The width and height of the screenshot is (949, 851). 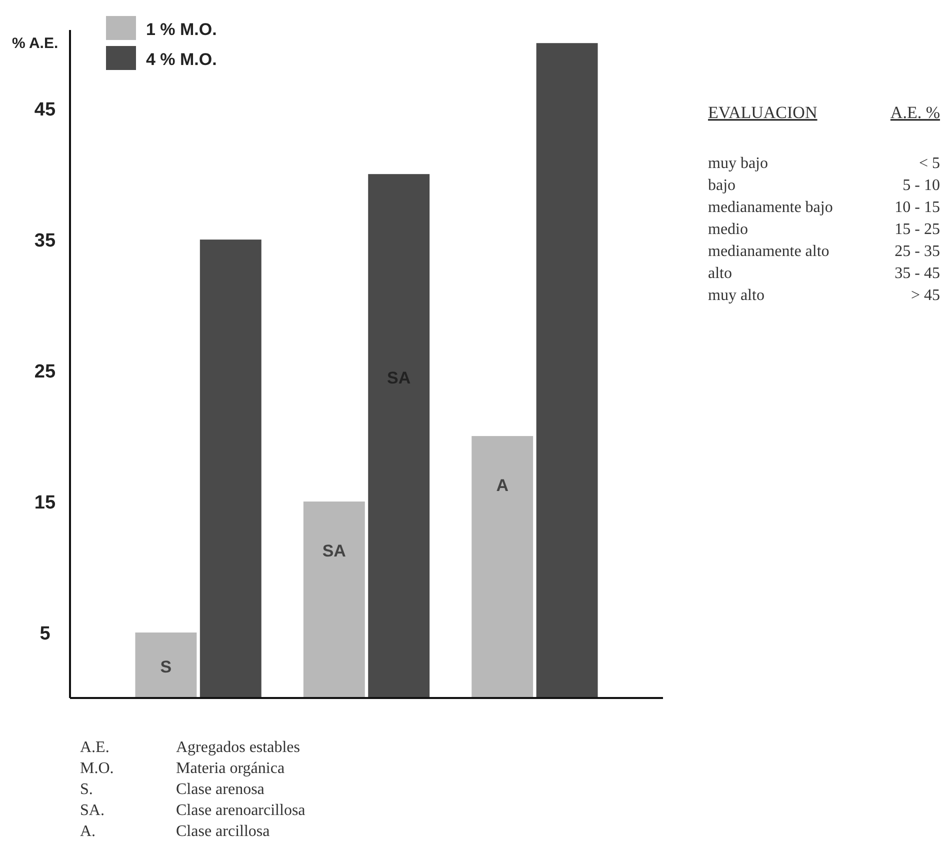 What do you see at coordinates (238, 747) in the screenshot?
I see `text: Agregados estables` at bounding box center [238, 747].